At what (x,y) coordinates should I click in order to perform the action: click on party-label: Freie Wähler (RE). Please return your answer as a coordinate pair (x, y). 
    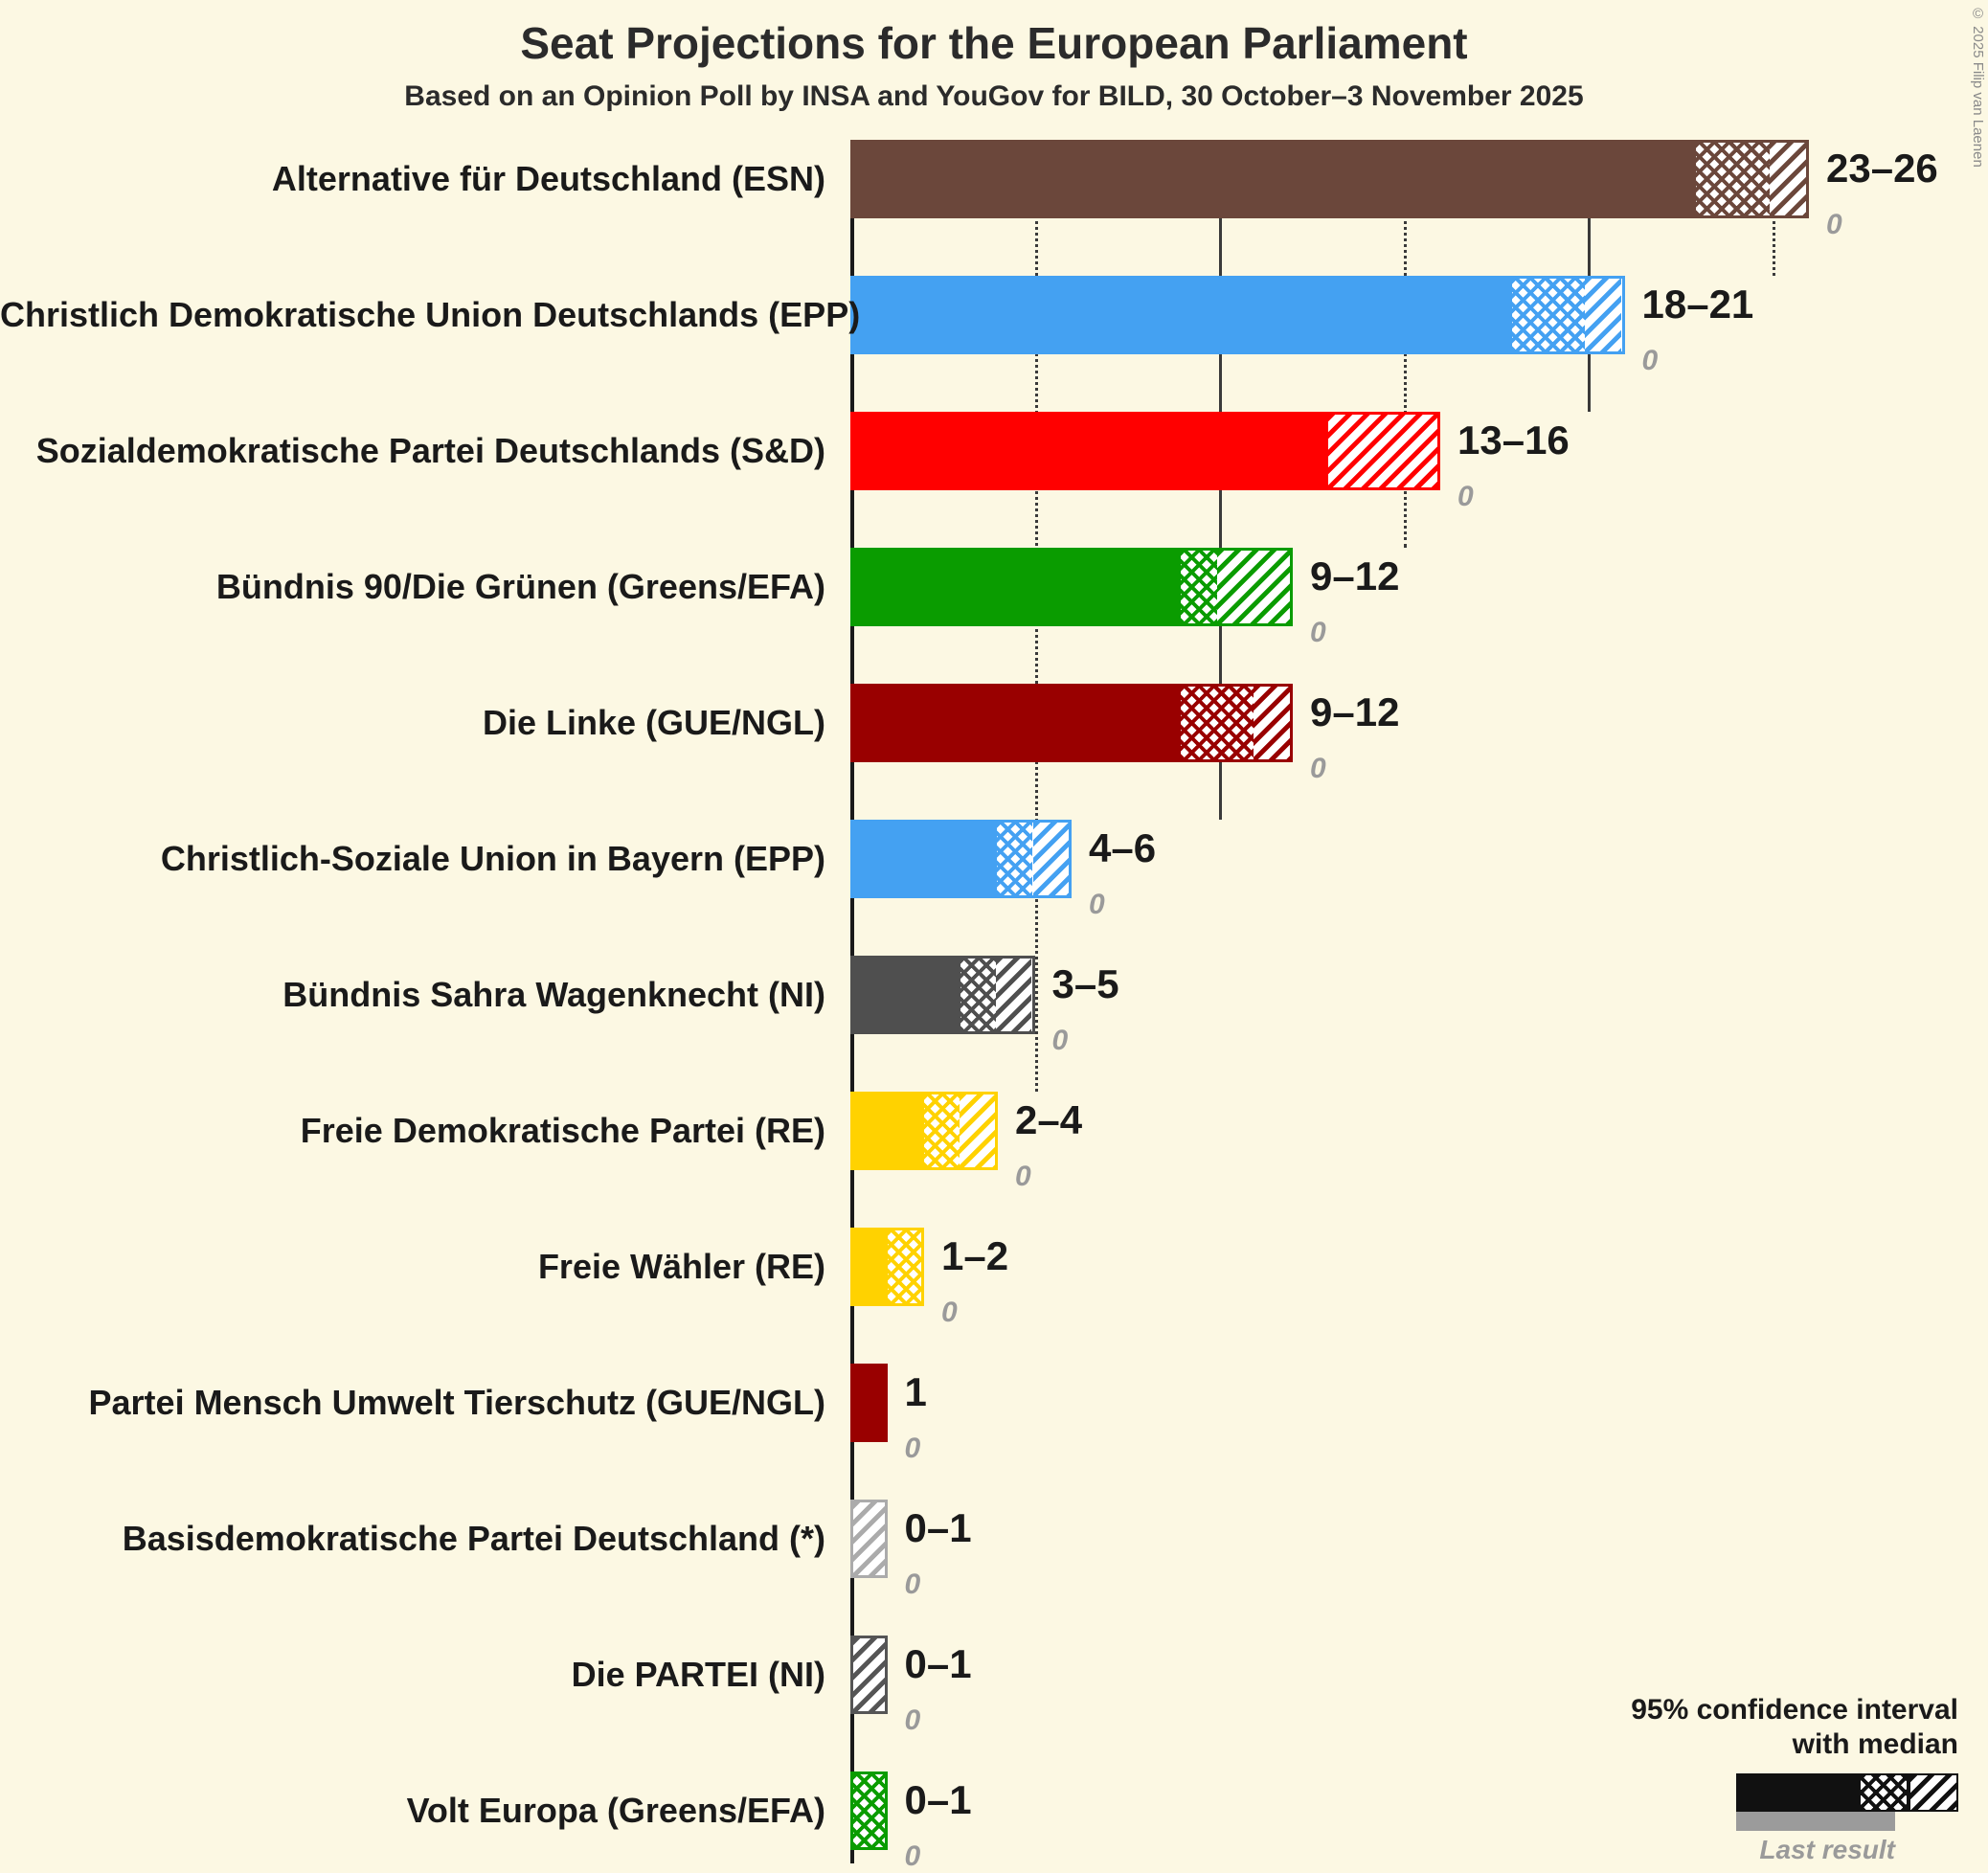
    Looking at the image, I should click on (681, 1266).